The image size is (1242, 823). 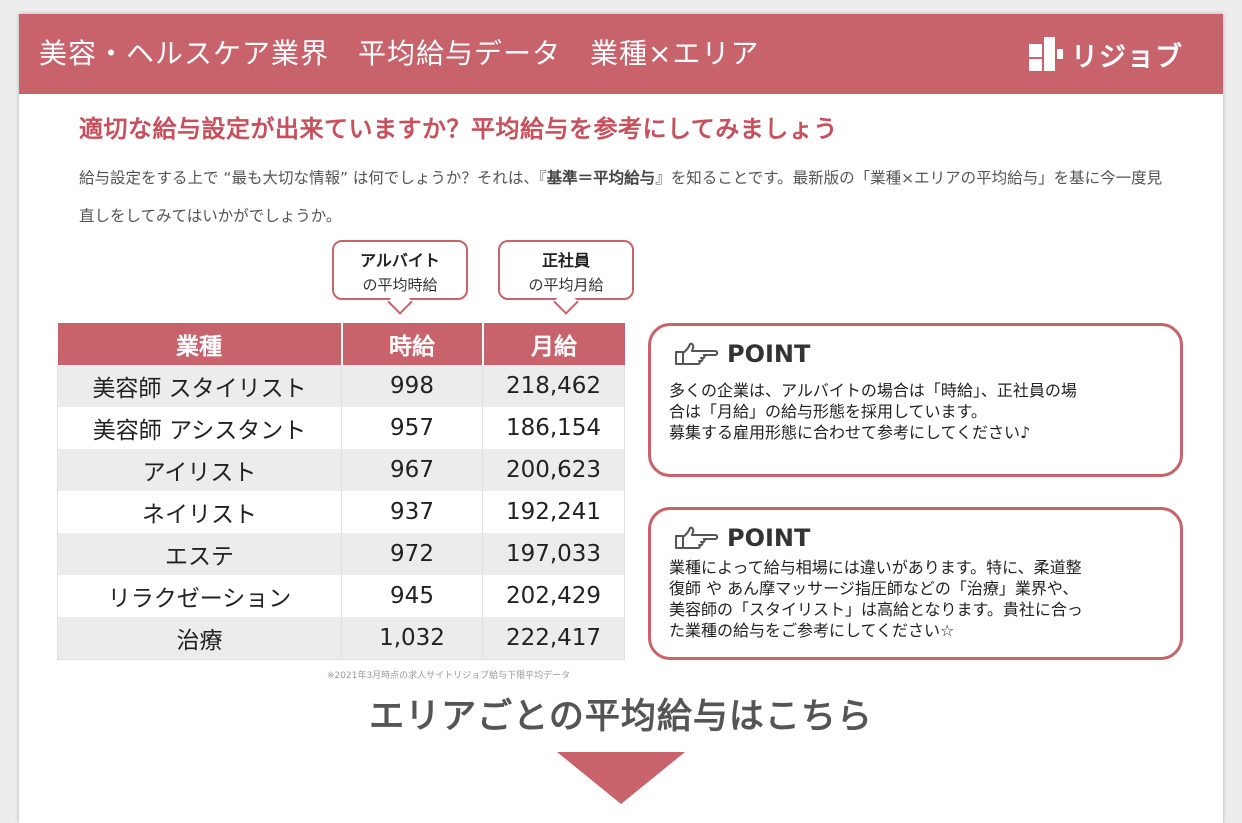 I want to click on header-hourly: 時給, so click(x=412, y=344).